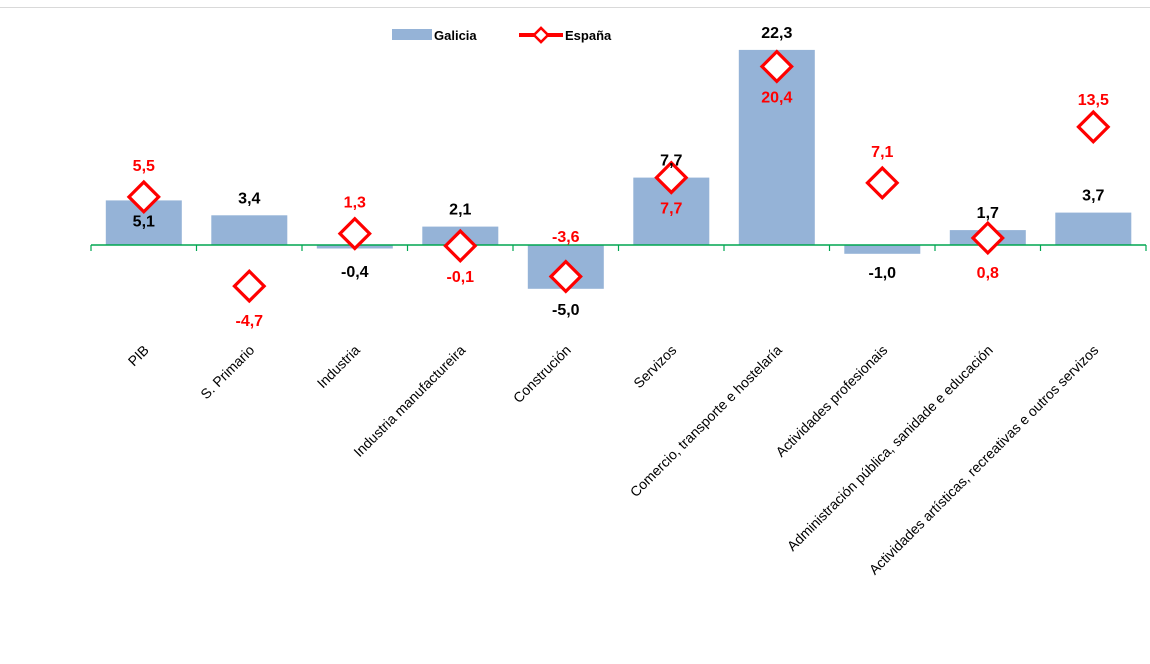 Image resolution: width=1150 pixels, height=664 pixels. What do you see at coordinates (988, 273) in the screenshot?
I see `data-label-espana-8: 0,8` at bounding box center [988, 273].